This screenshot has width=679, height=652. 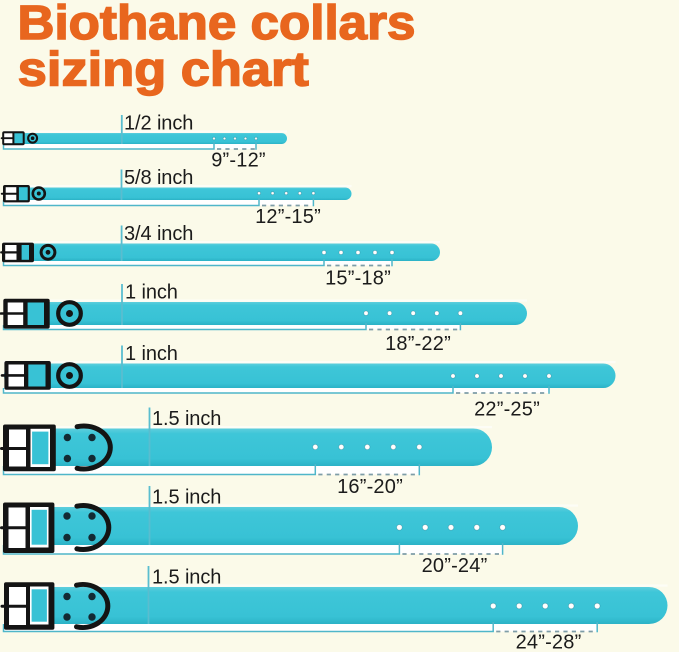 What do you see at coordinates (507, 410) in the screenshot?
I see `svg-text: 22”-25”` at bounding box center [507, 410].